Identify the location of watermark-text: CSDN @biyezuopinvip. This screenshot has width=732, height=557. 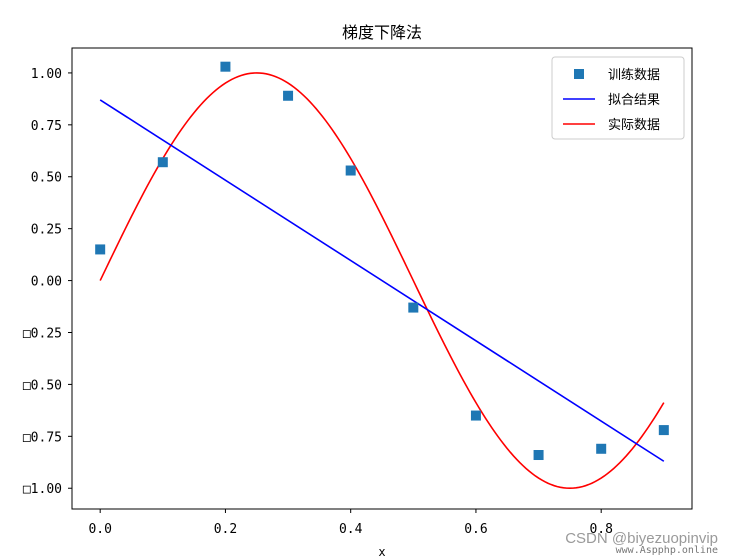
(641, 538).